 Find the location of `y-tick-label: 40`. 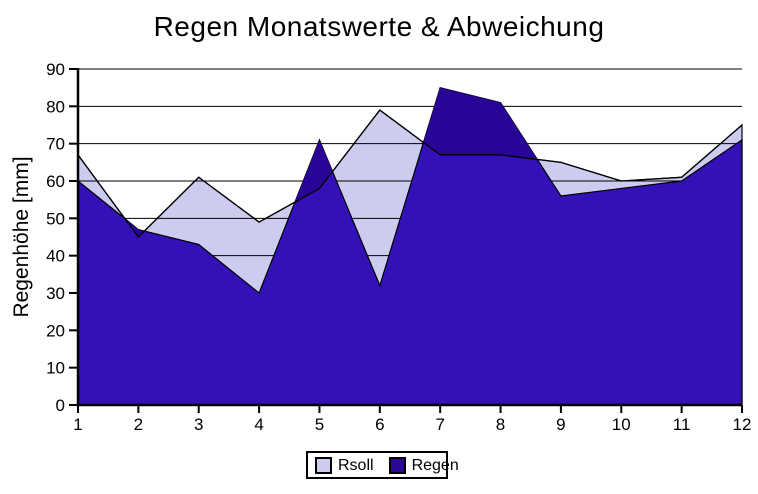

y-tick-label: 40 is located at coordinates (55, 256).